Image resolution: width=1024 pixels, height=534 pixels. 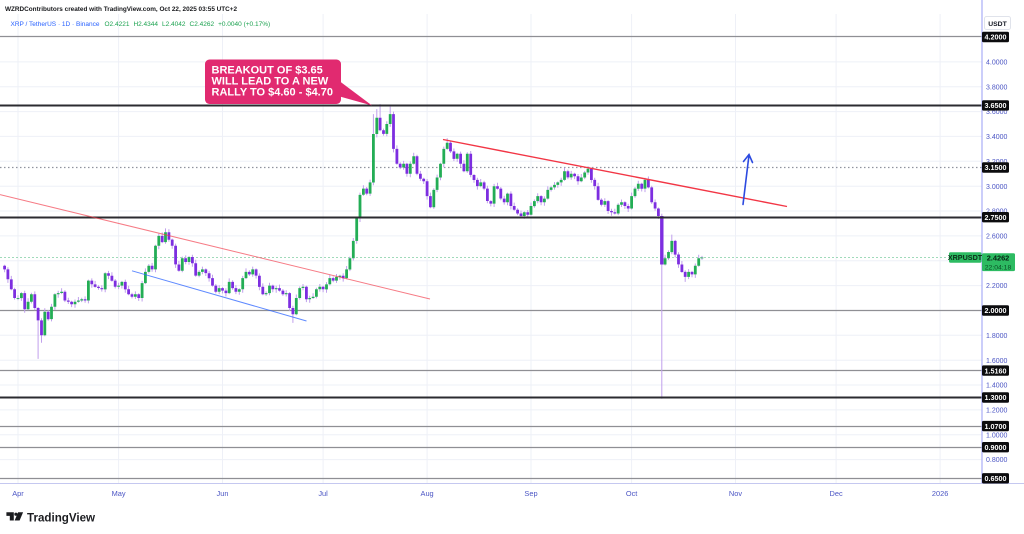 I want to click on svg-text: 1.5160, so click(x=996, y=370).